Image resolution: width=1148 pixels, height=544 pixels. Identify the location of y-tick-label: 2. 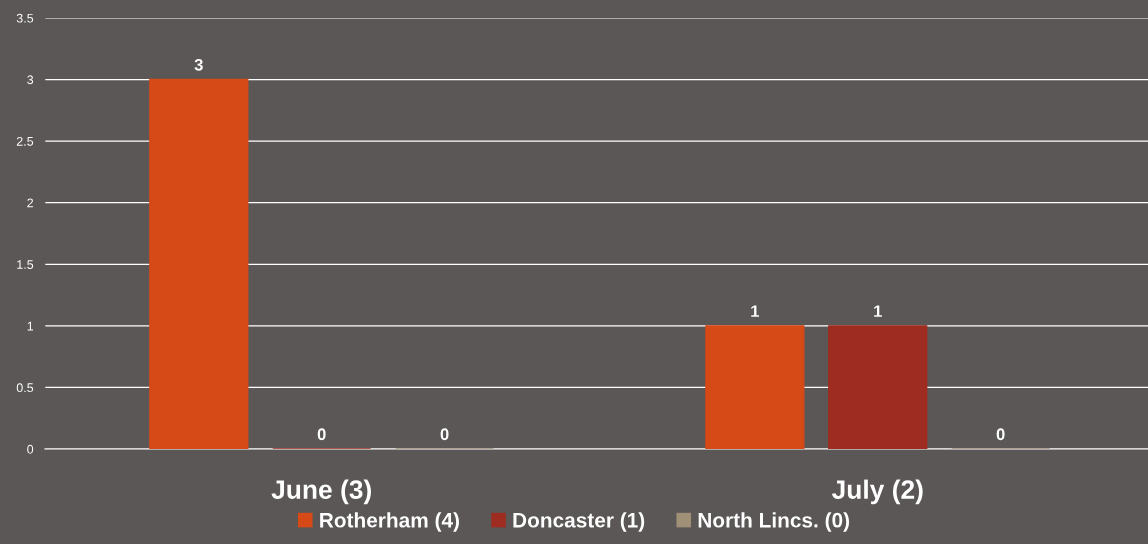
(30, 203).